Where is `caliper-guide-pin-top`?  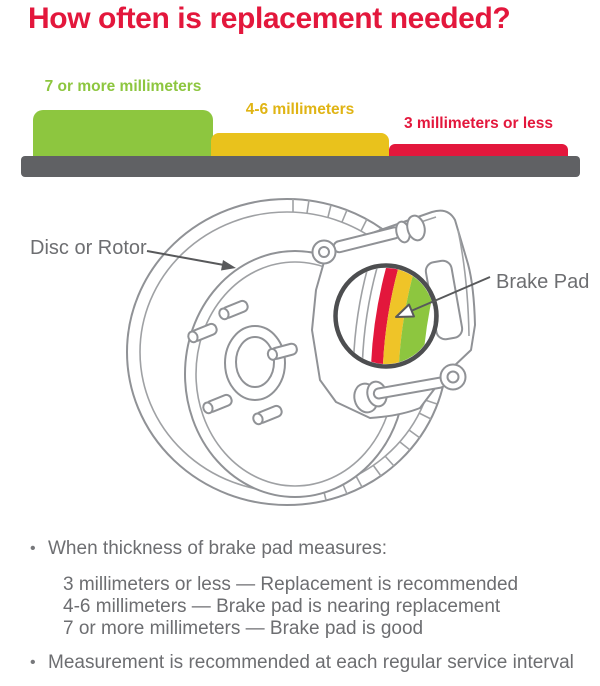
caliper-guide-pin-top is located at coordinates (368, 239).